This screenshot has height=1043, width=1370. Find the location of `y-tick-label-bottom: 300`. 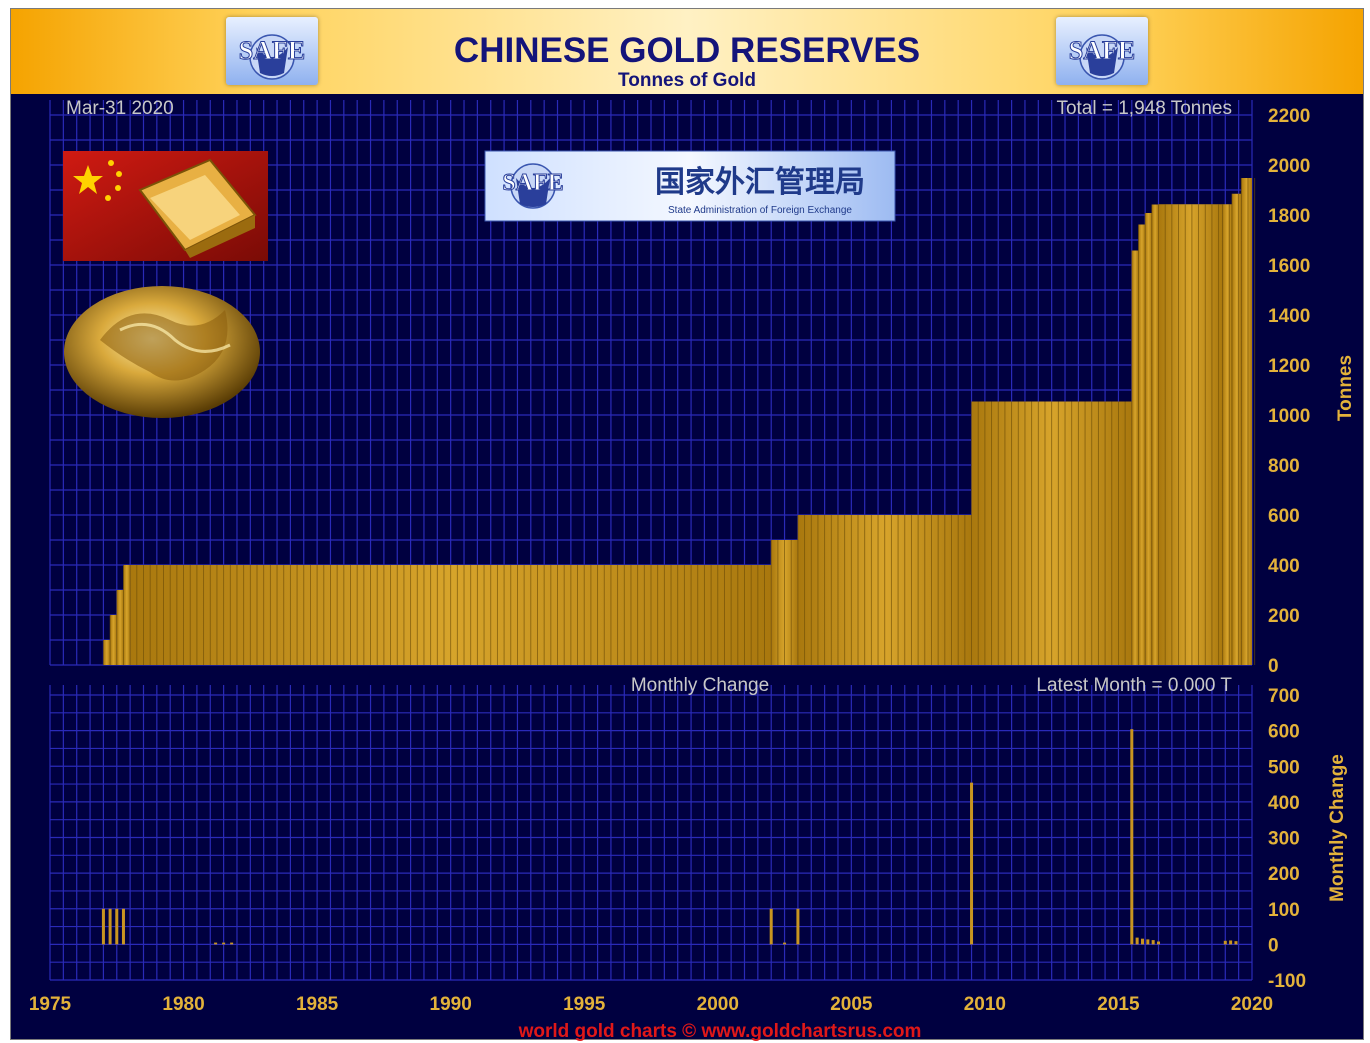

y-tick-label-bottom: 300 is located at coordinates (1284, 839).